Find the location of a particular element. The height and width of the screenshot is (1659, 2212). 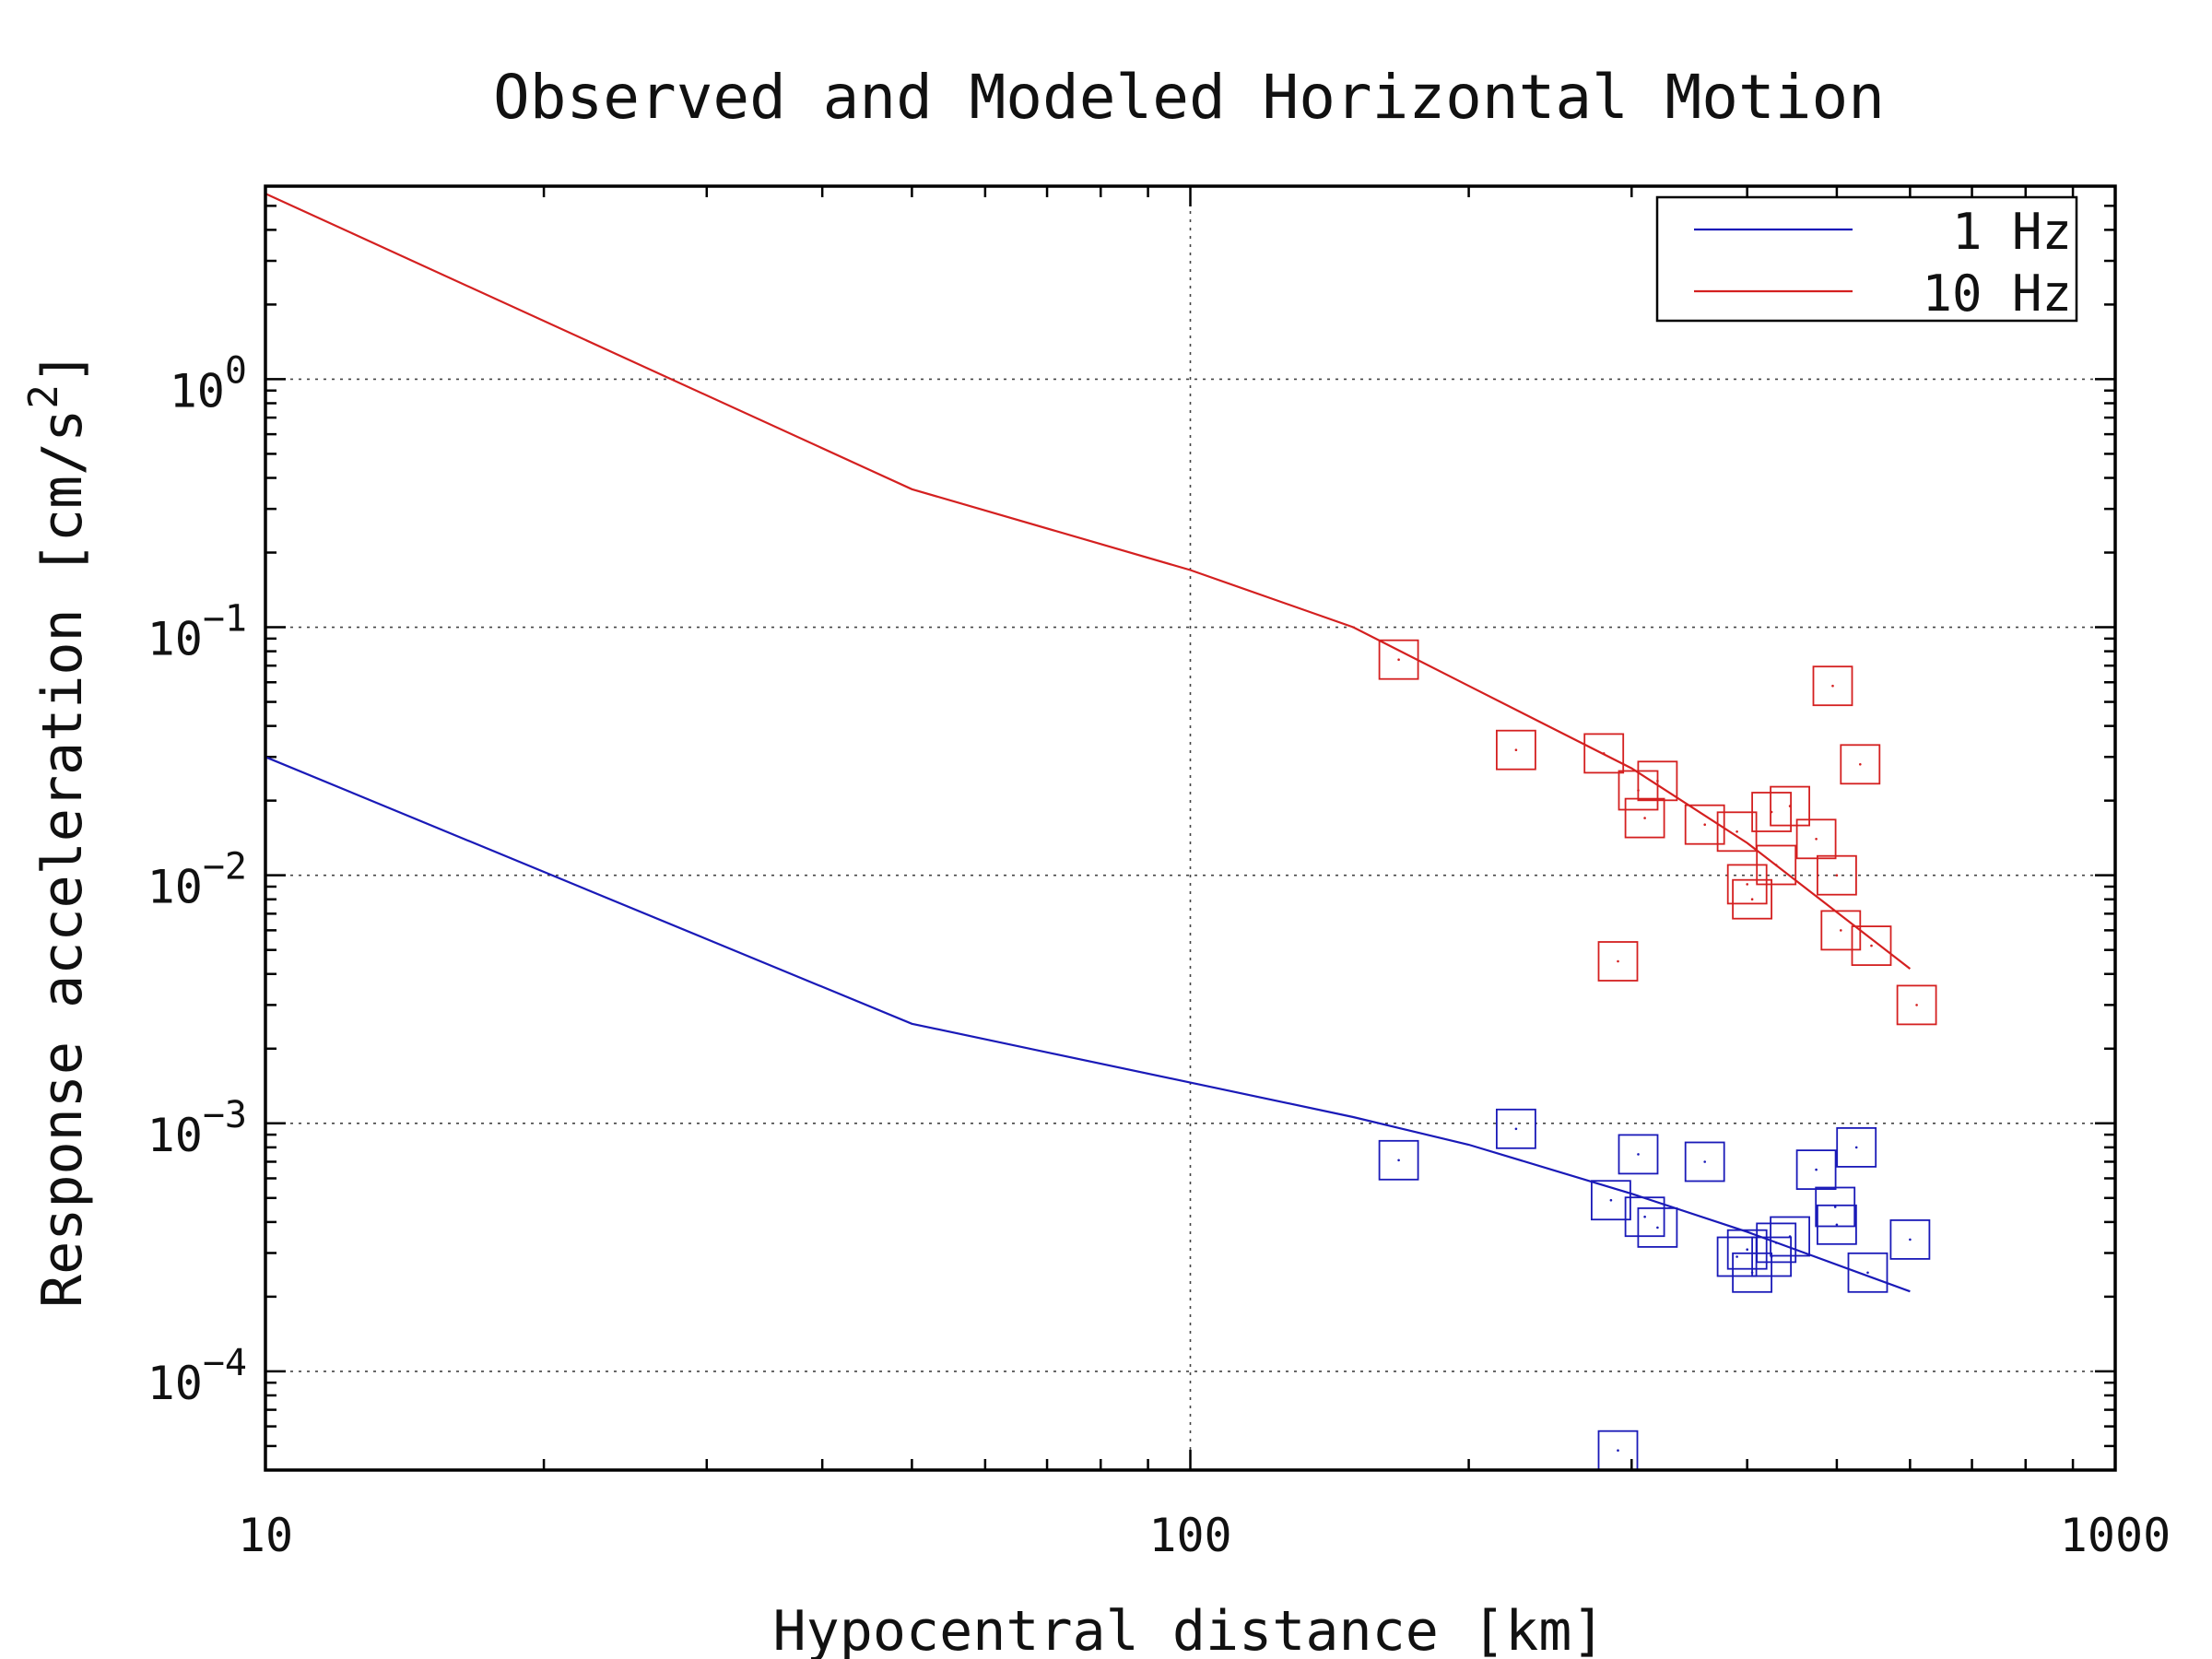

legend-box is located at coordinates (1866, 259).